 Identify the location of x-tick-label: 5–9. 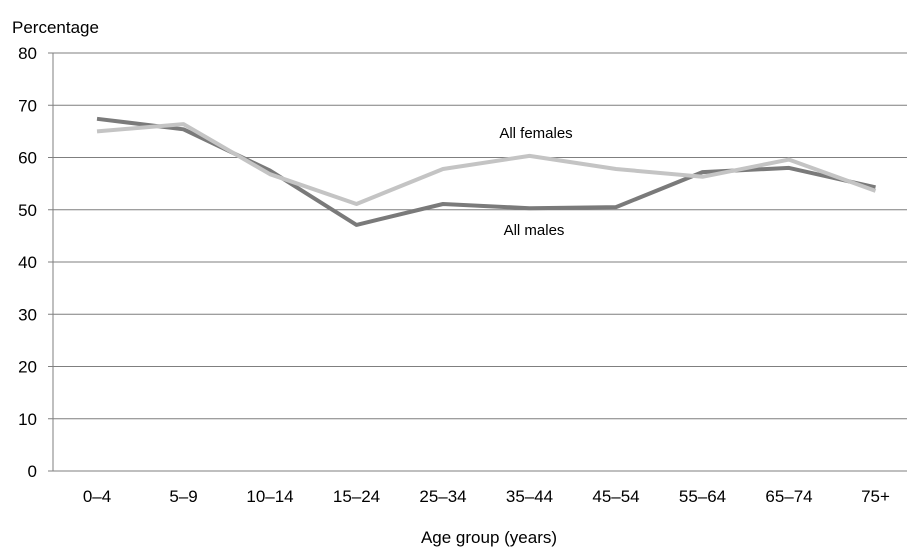
(183, 496).